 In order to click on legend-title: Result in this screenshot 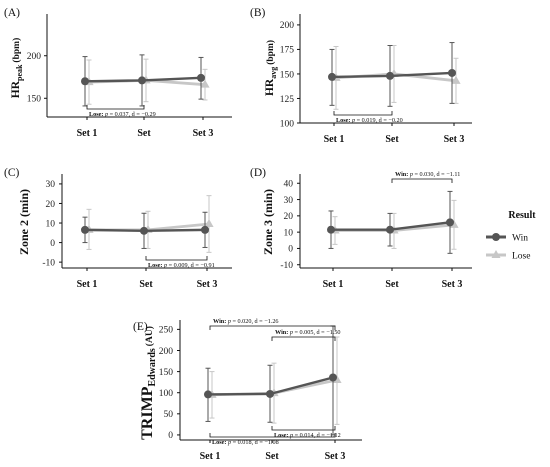, I will do `click(522, 215)`.